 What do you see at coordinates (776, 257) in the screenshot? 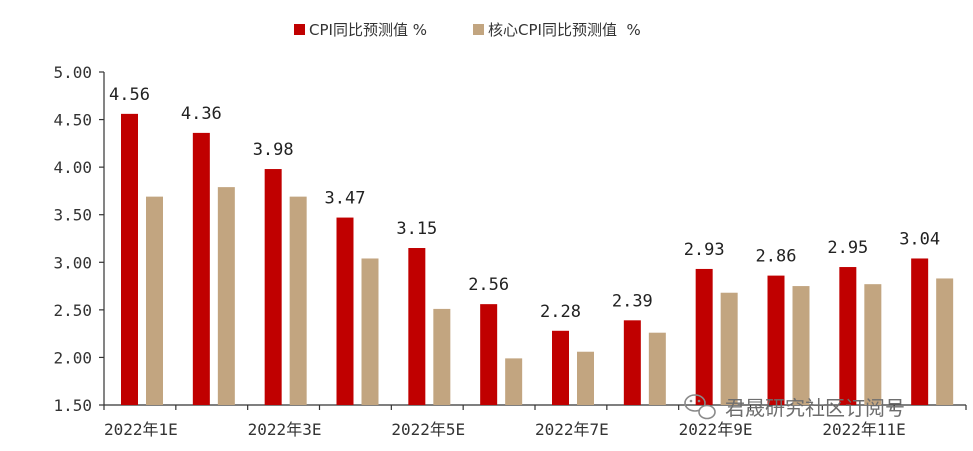
I see `data-label: 2.86` at bounding box center [776, 257].